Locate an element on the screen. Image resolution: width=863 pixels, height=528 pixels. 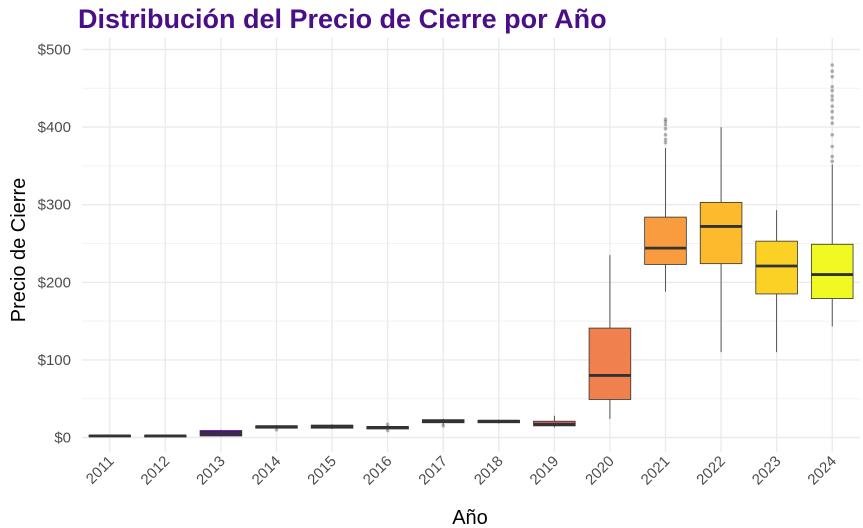
box-2017 is located at coordinates (443, 423).